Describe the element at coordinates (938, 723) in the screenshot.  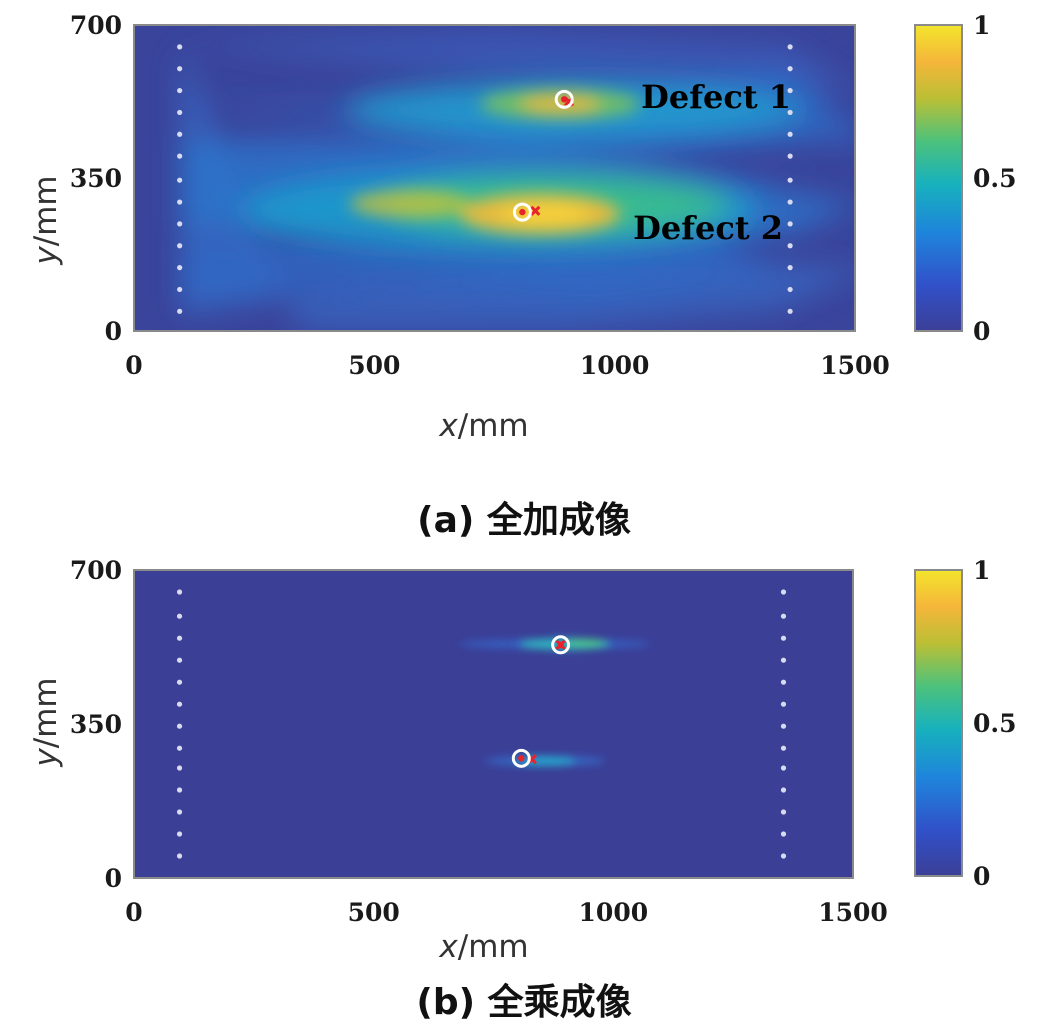
I see `colorbar-gradient-b` at that location.